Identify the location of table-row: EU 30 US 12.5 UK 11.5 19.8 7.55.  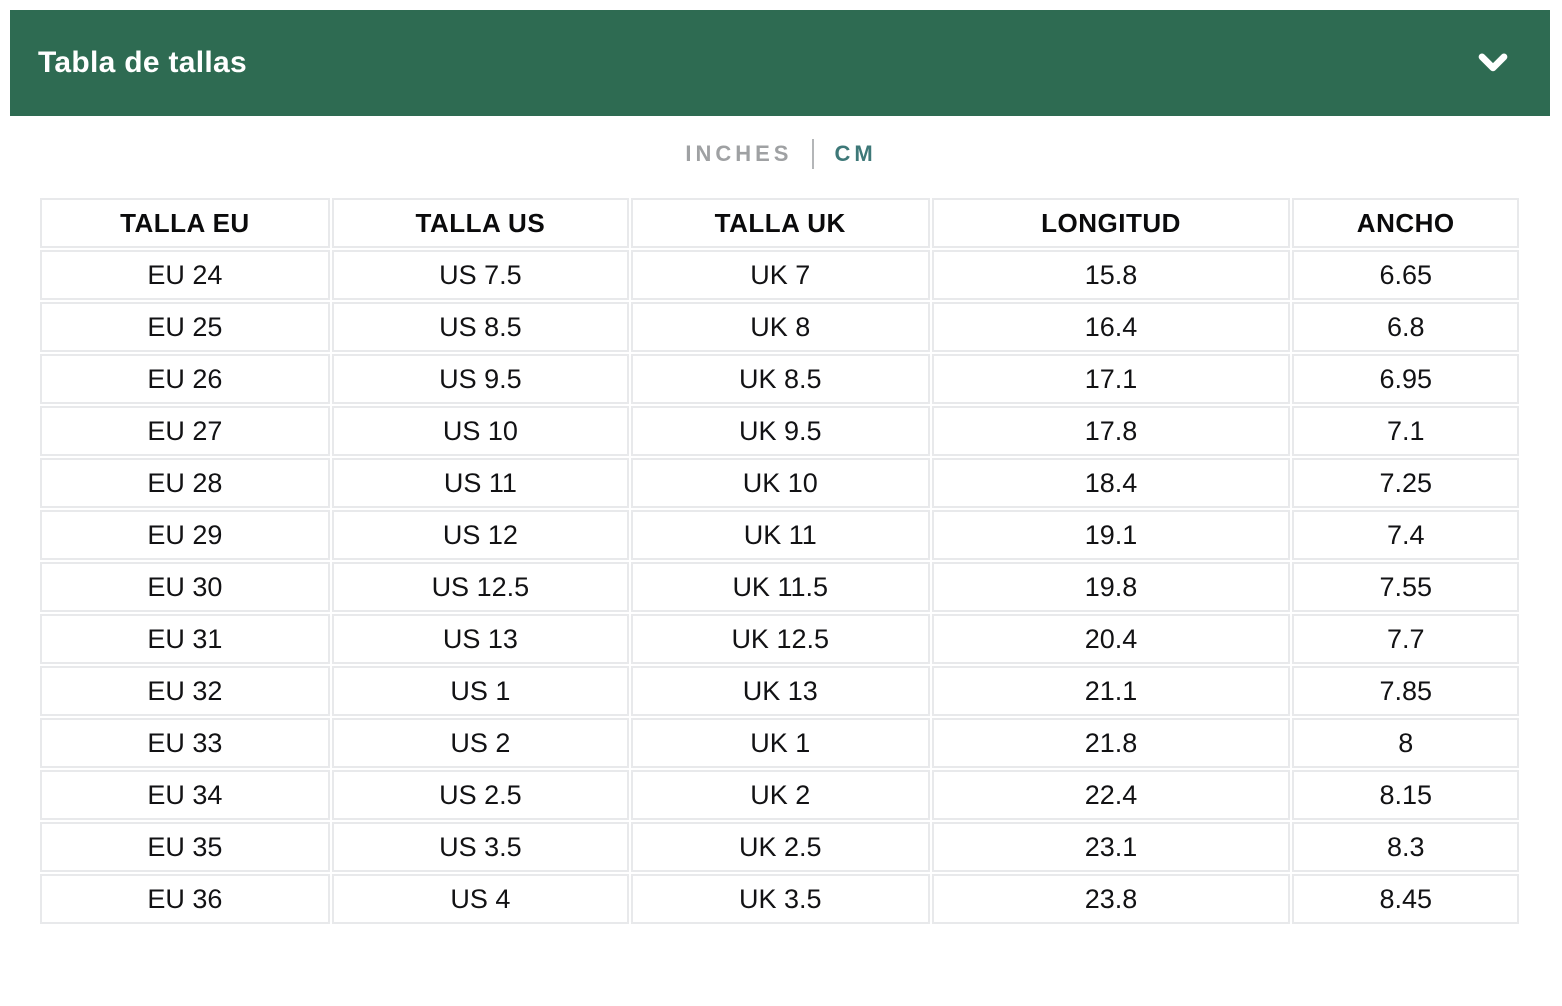
(779, 587).